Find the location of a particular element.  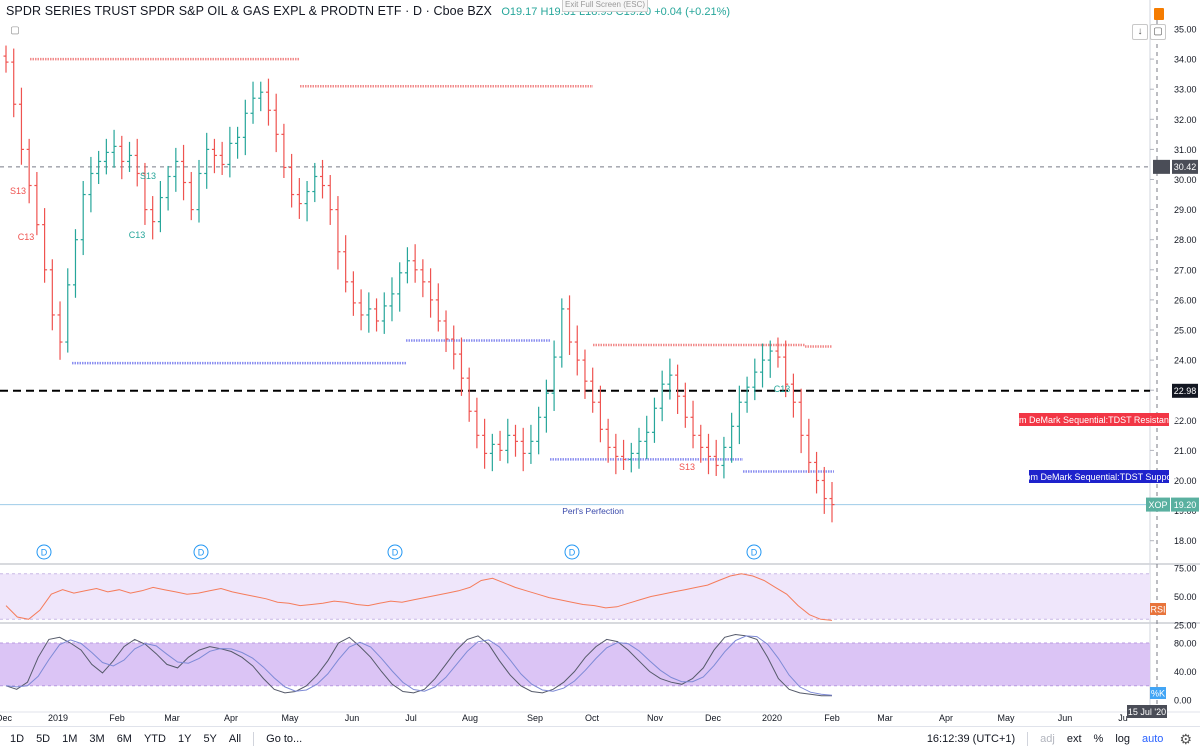

time-tick-label: 2020 is located at coordinates (772, 718).